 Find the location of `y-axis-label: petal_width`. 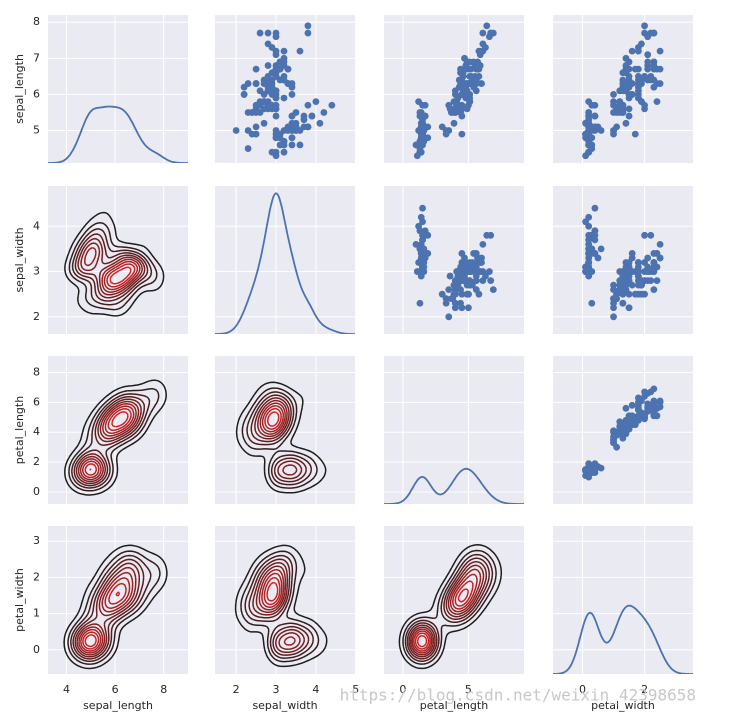

y-axis-label: petal_width is located at coordinates (19, 600).